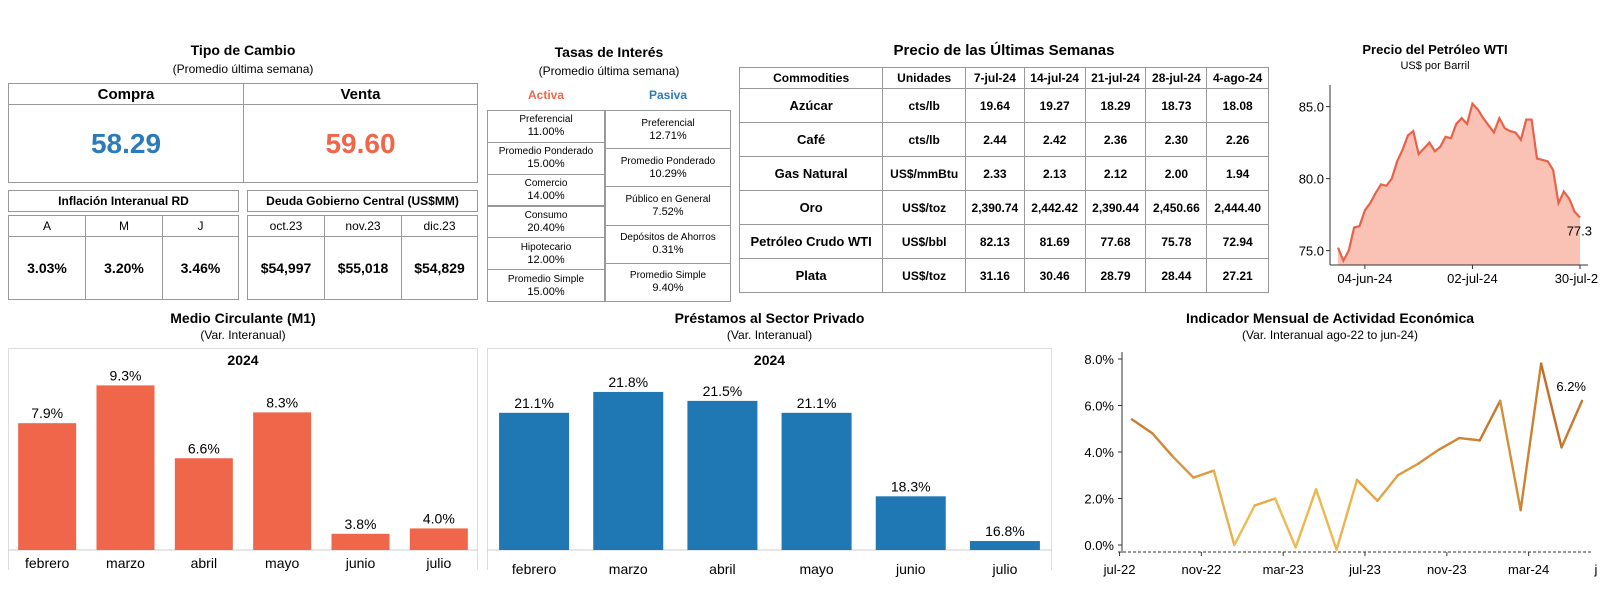 Image resolution: width=1600 pixels, height=602 pixels. What do you see at coordinates (1528, 569) in the screenshot?
I see `imae-x-tick-label: mar-24` at bounding box center [1528, 569].